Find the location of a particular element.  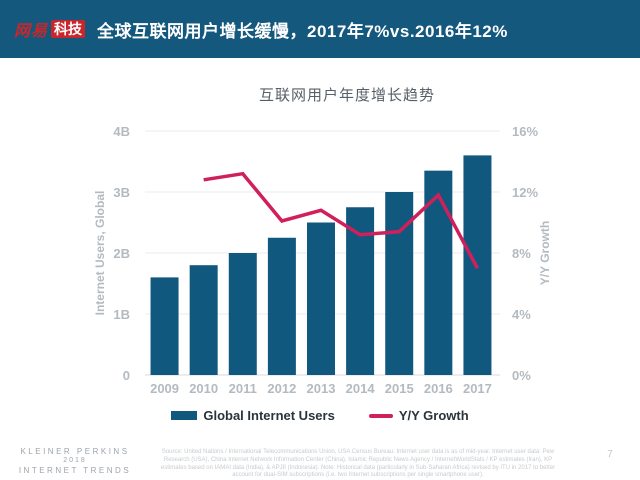

left-axis-tick: 2B is located at coordinates (121, 253).